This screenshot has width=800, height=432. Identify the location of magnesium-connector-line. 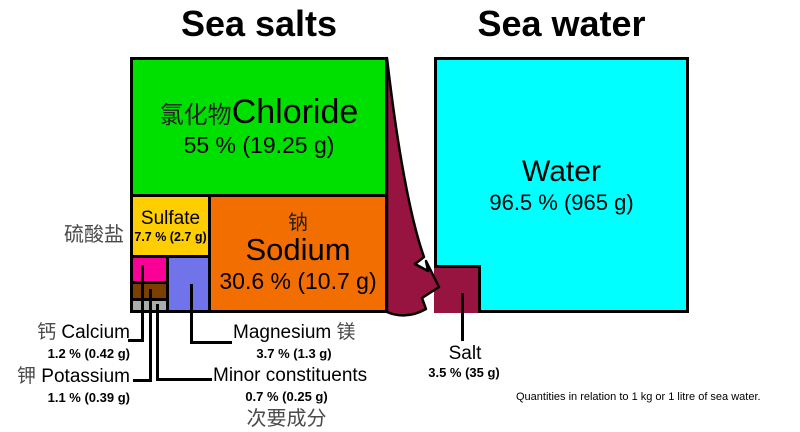
(191, 314).